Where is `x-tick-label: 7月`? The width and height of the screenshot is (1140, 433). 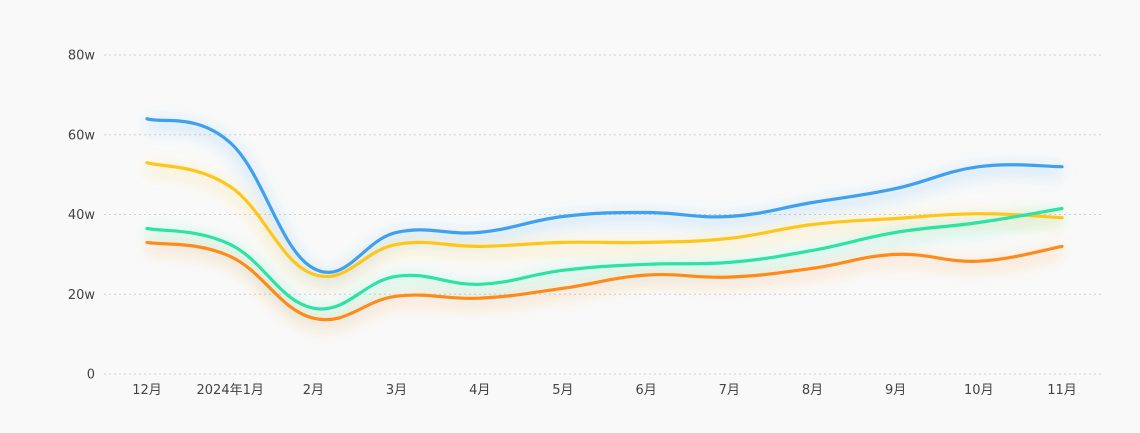
x-tick-label: 7月 is located at coordinates (729, 390).